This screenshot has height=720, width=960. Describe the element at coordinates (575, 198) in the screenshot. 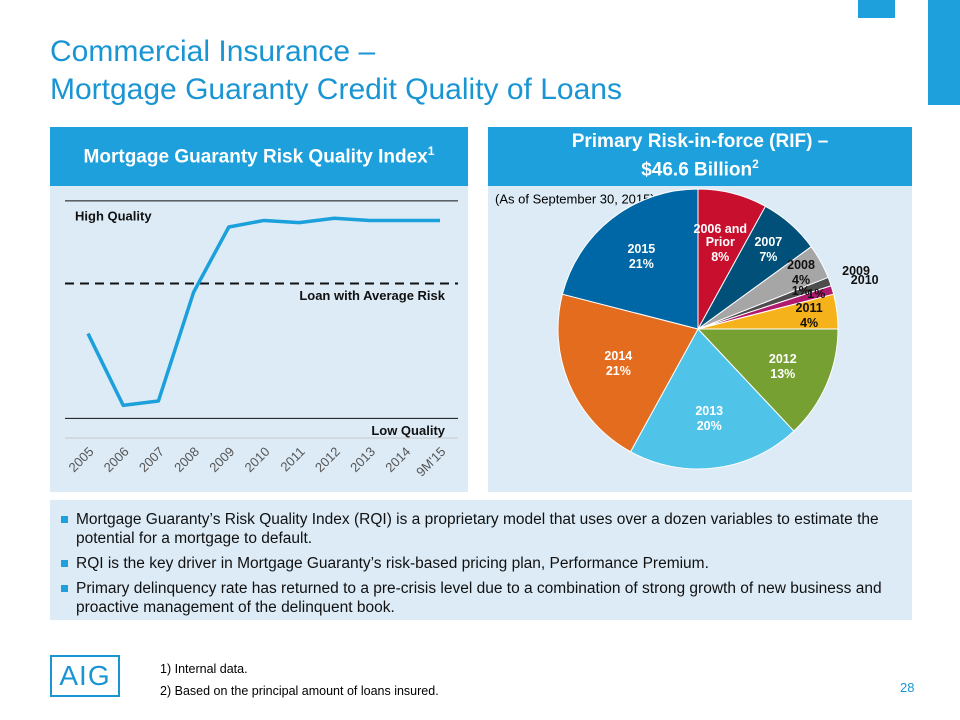

I see `chart-subtitle: (As of September 30, 2015)` at that location.